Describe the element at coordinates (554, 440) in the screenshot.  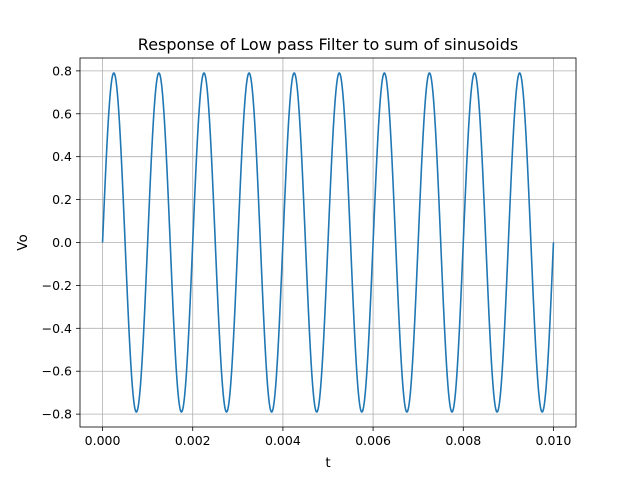
I see `x-tick-label: 0.010` at that location.